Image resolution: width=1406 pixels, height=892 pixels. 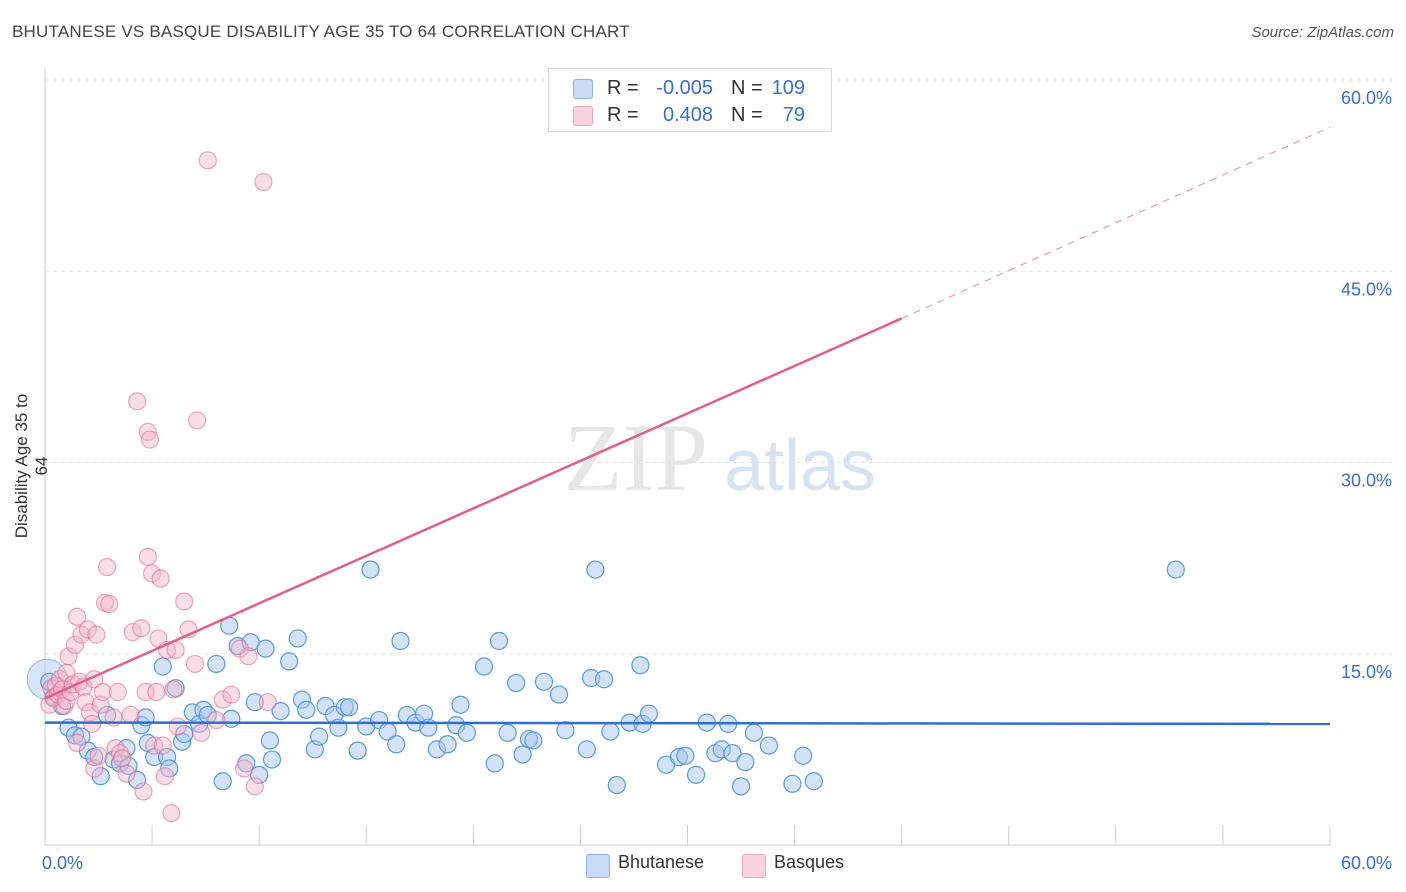 What do you see at coordinates (754, 866) in the screenshot?
I see `bottom-legend-swatch-basques` at bounding box center [754, 866].